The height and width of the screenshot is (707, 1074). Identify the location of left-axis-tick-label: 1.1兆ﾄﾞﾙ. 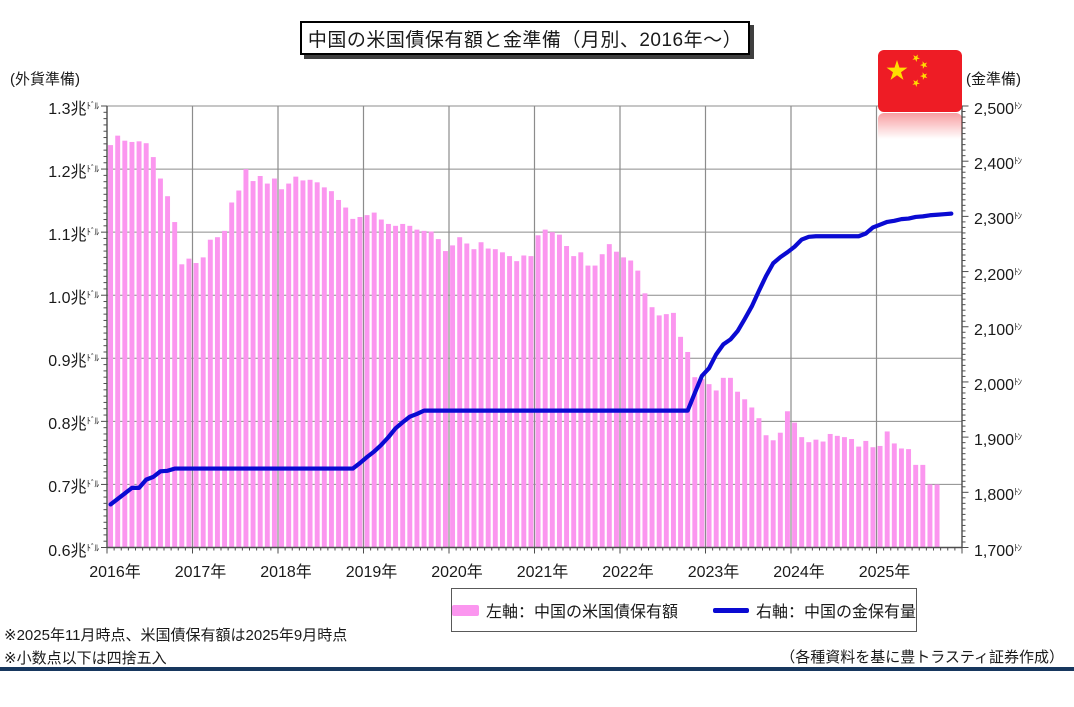
(73, 236).